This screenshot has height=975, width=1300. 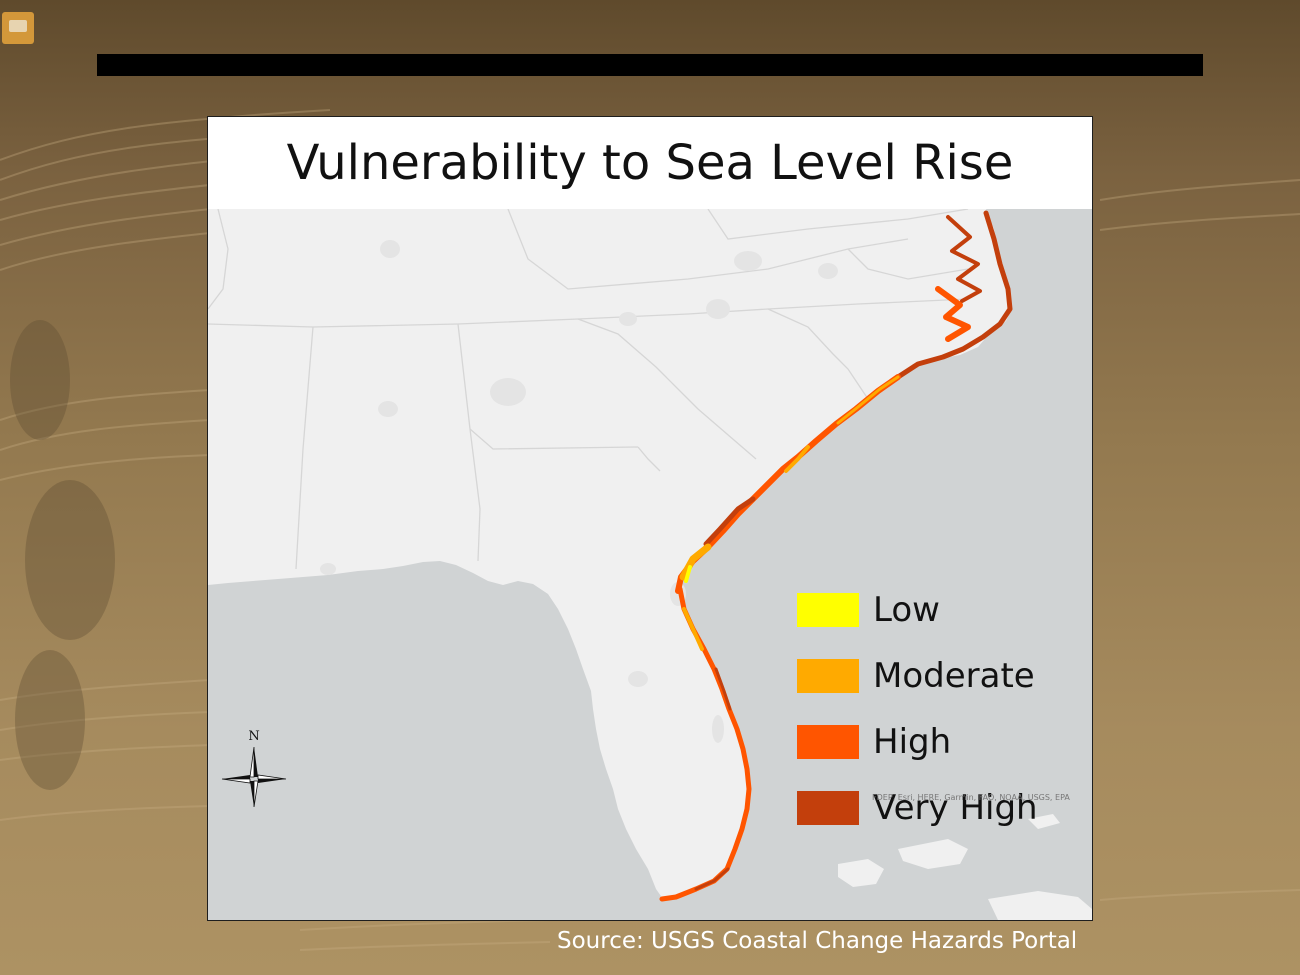 I want to click on legend-item-high: High, so click(x=937, y=742).